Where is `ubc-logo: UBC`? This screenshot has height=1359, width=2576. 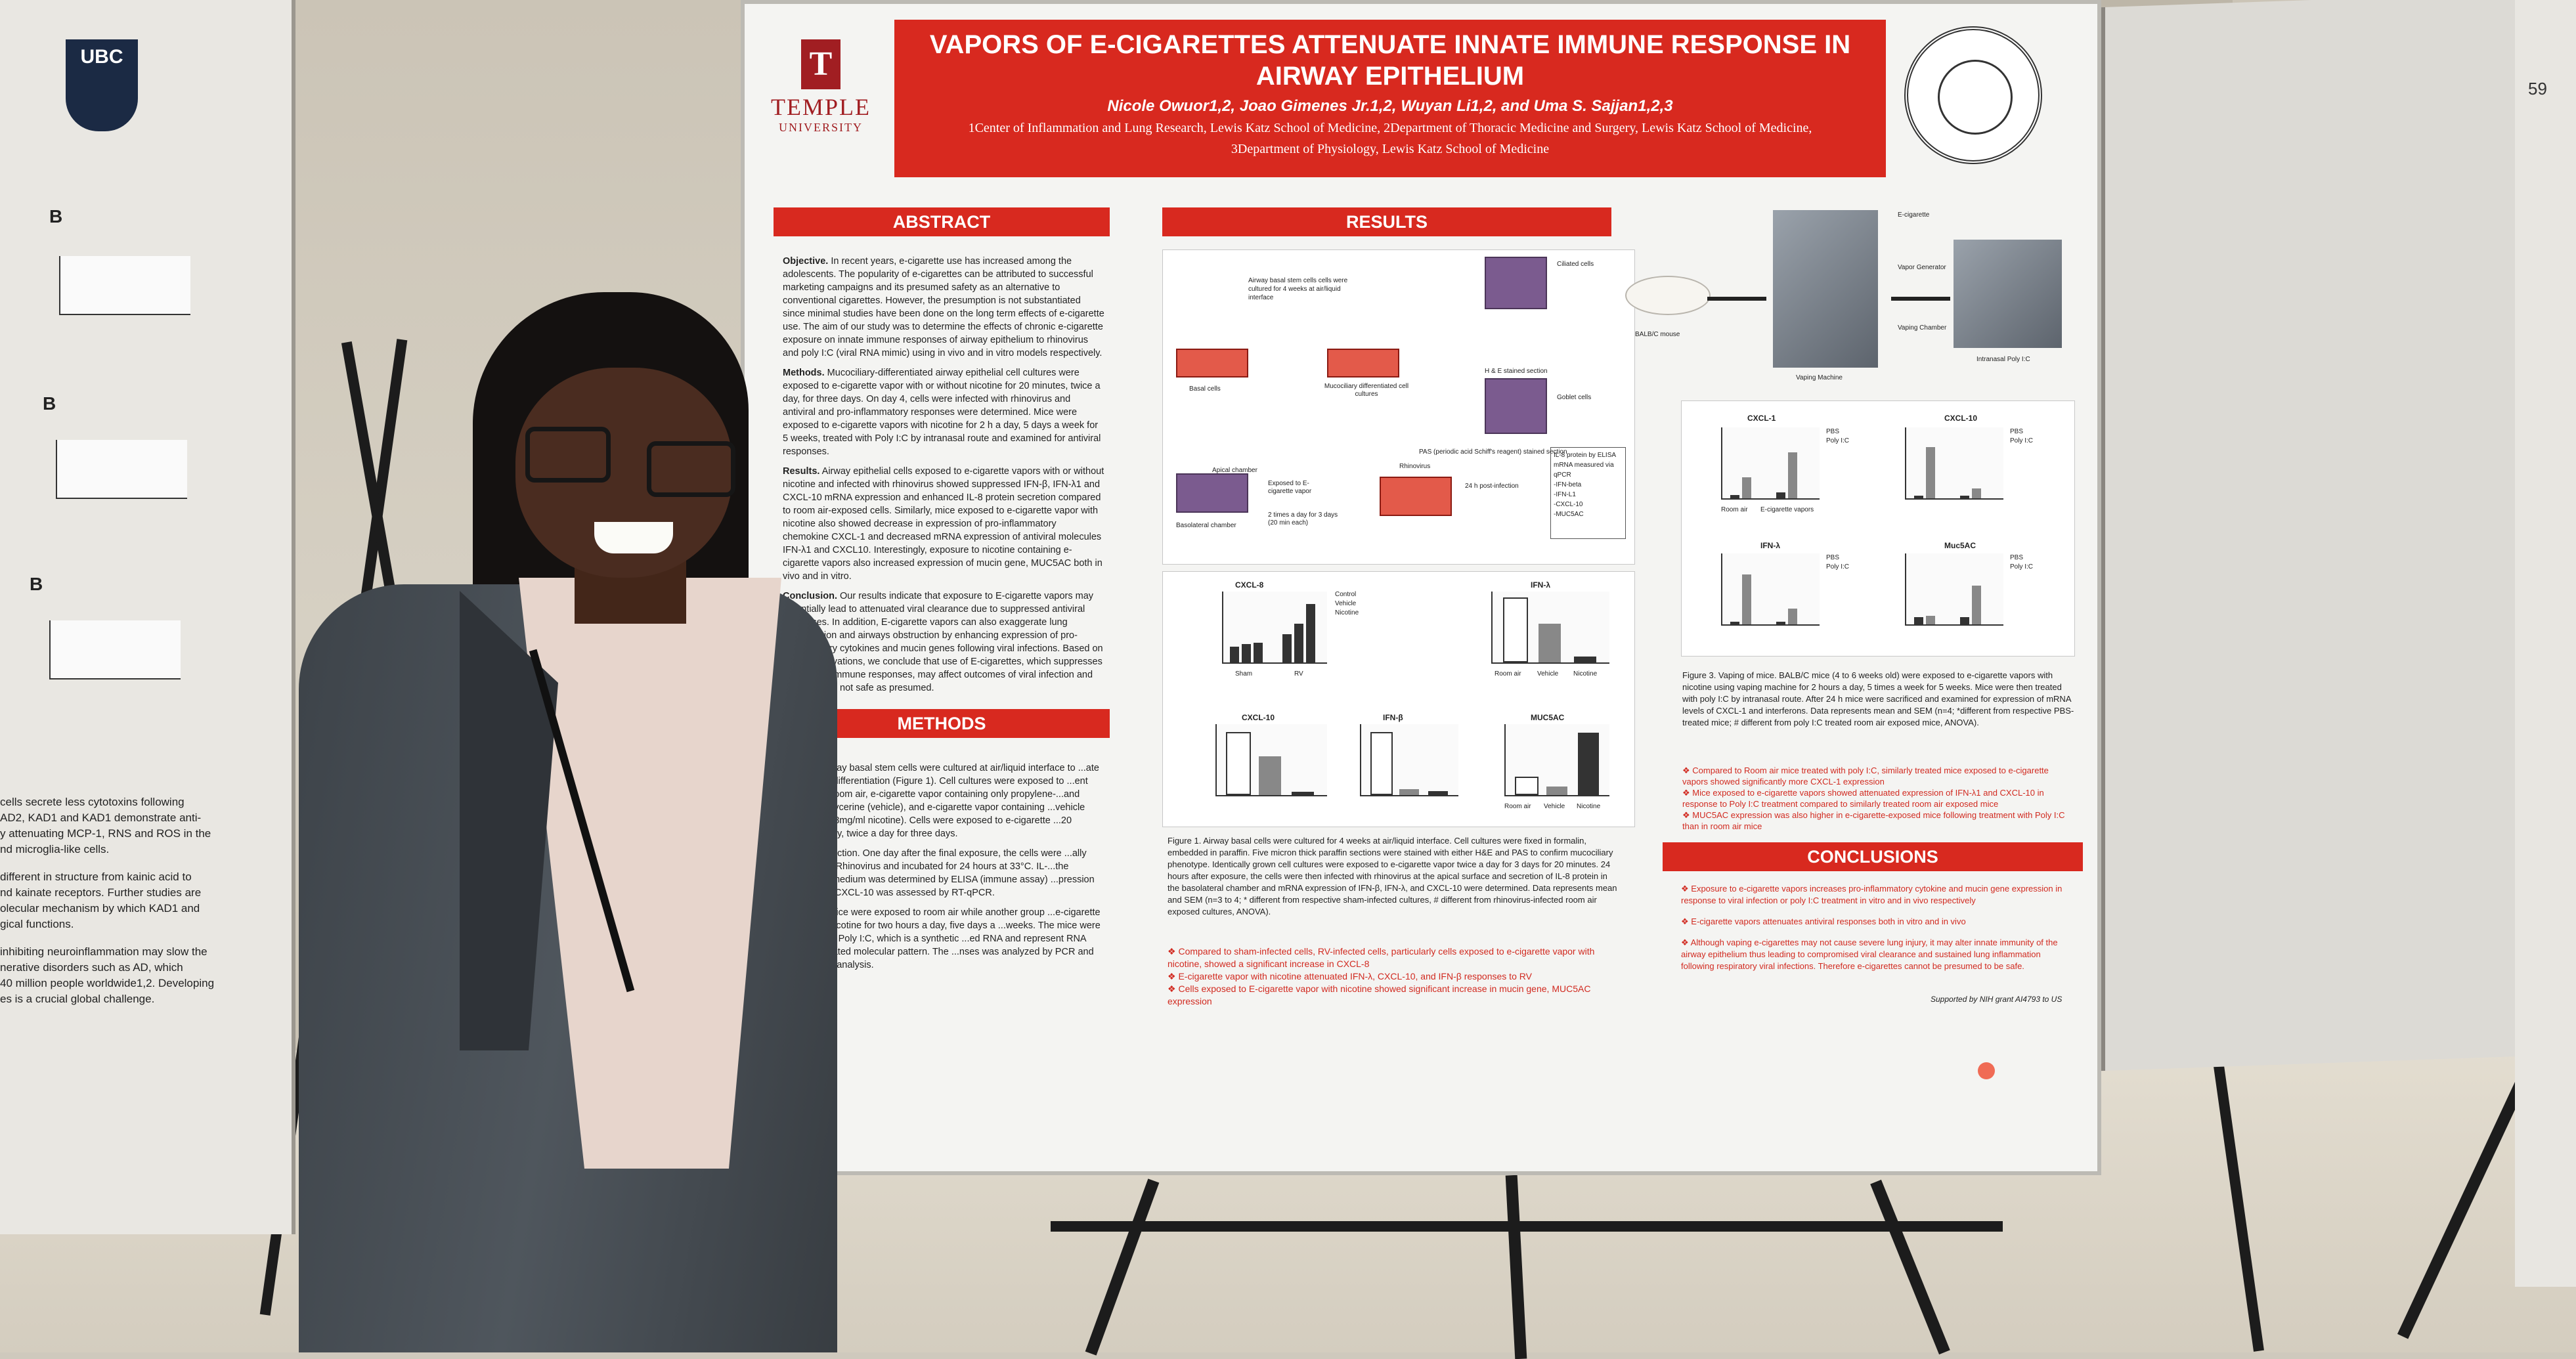 ubc-logo: UBC is located at coordinates (102, 85).